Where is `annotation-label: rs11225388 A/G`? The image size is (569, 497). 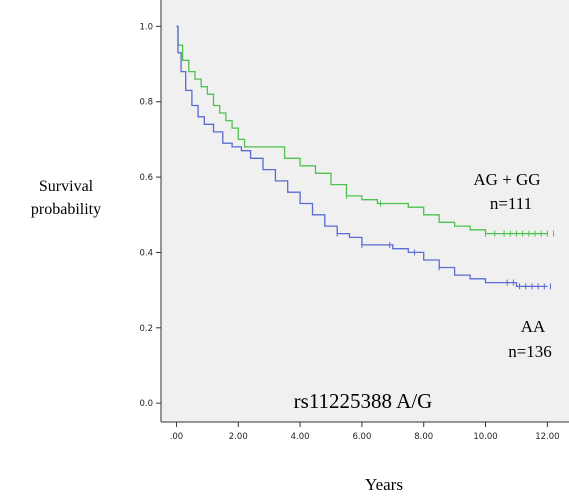 annotation-label: rs11225388 A/G is located at coordinates (363, 401).